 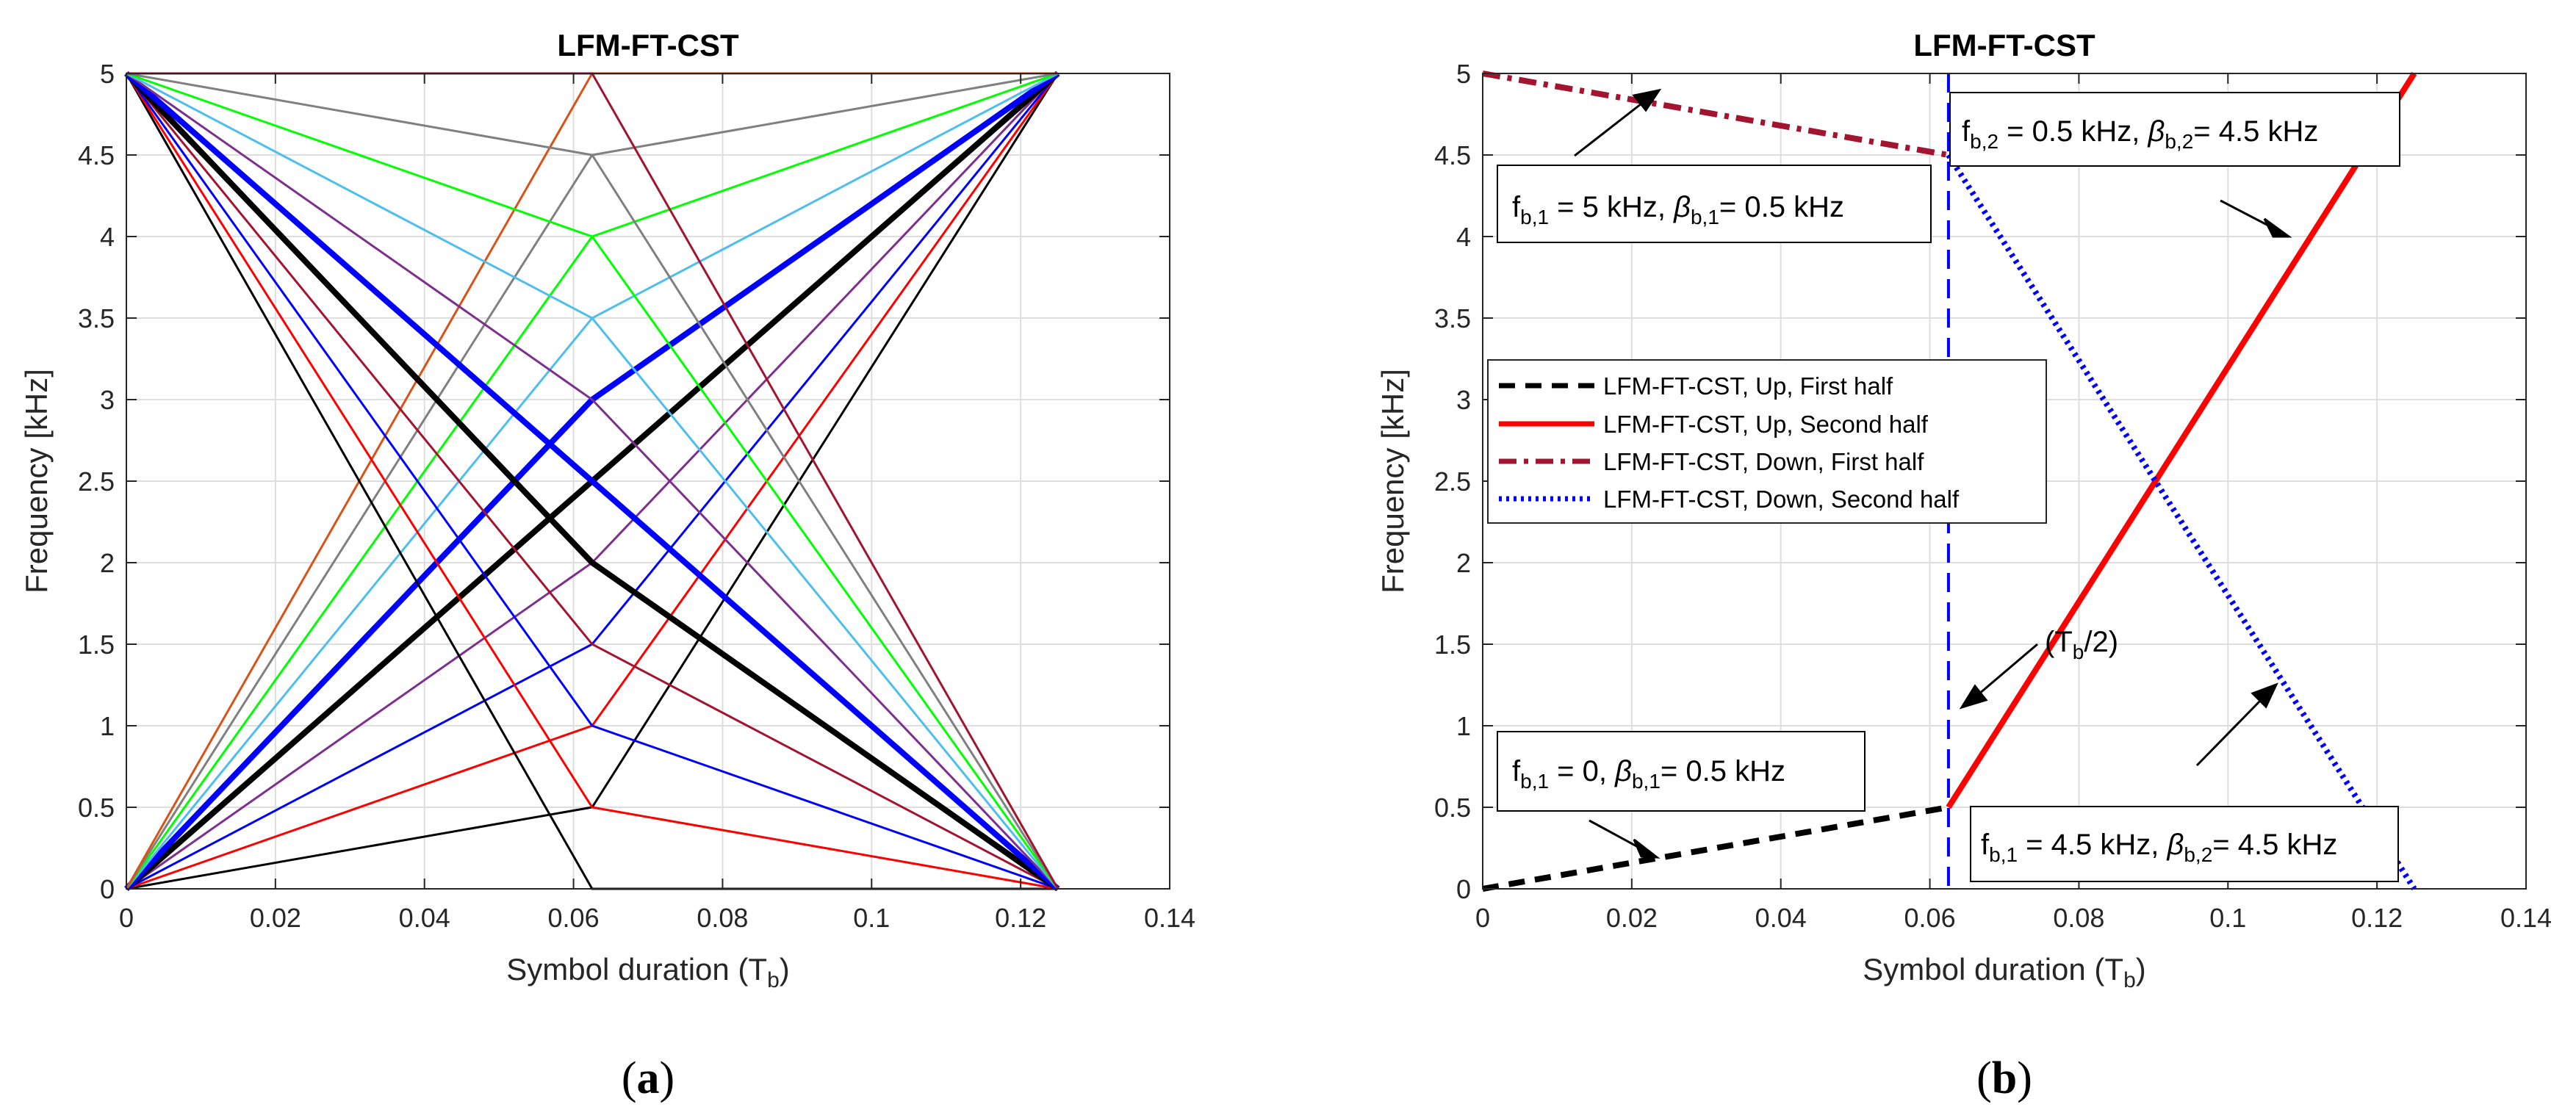 I want to click on annotation-bottom-left: fb,1 = 0, βb,1= 0.5 kHz, so click(x=1681, y=771).